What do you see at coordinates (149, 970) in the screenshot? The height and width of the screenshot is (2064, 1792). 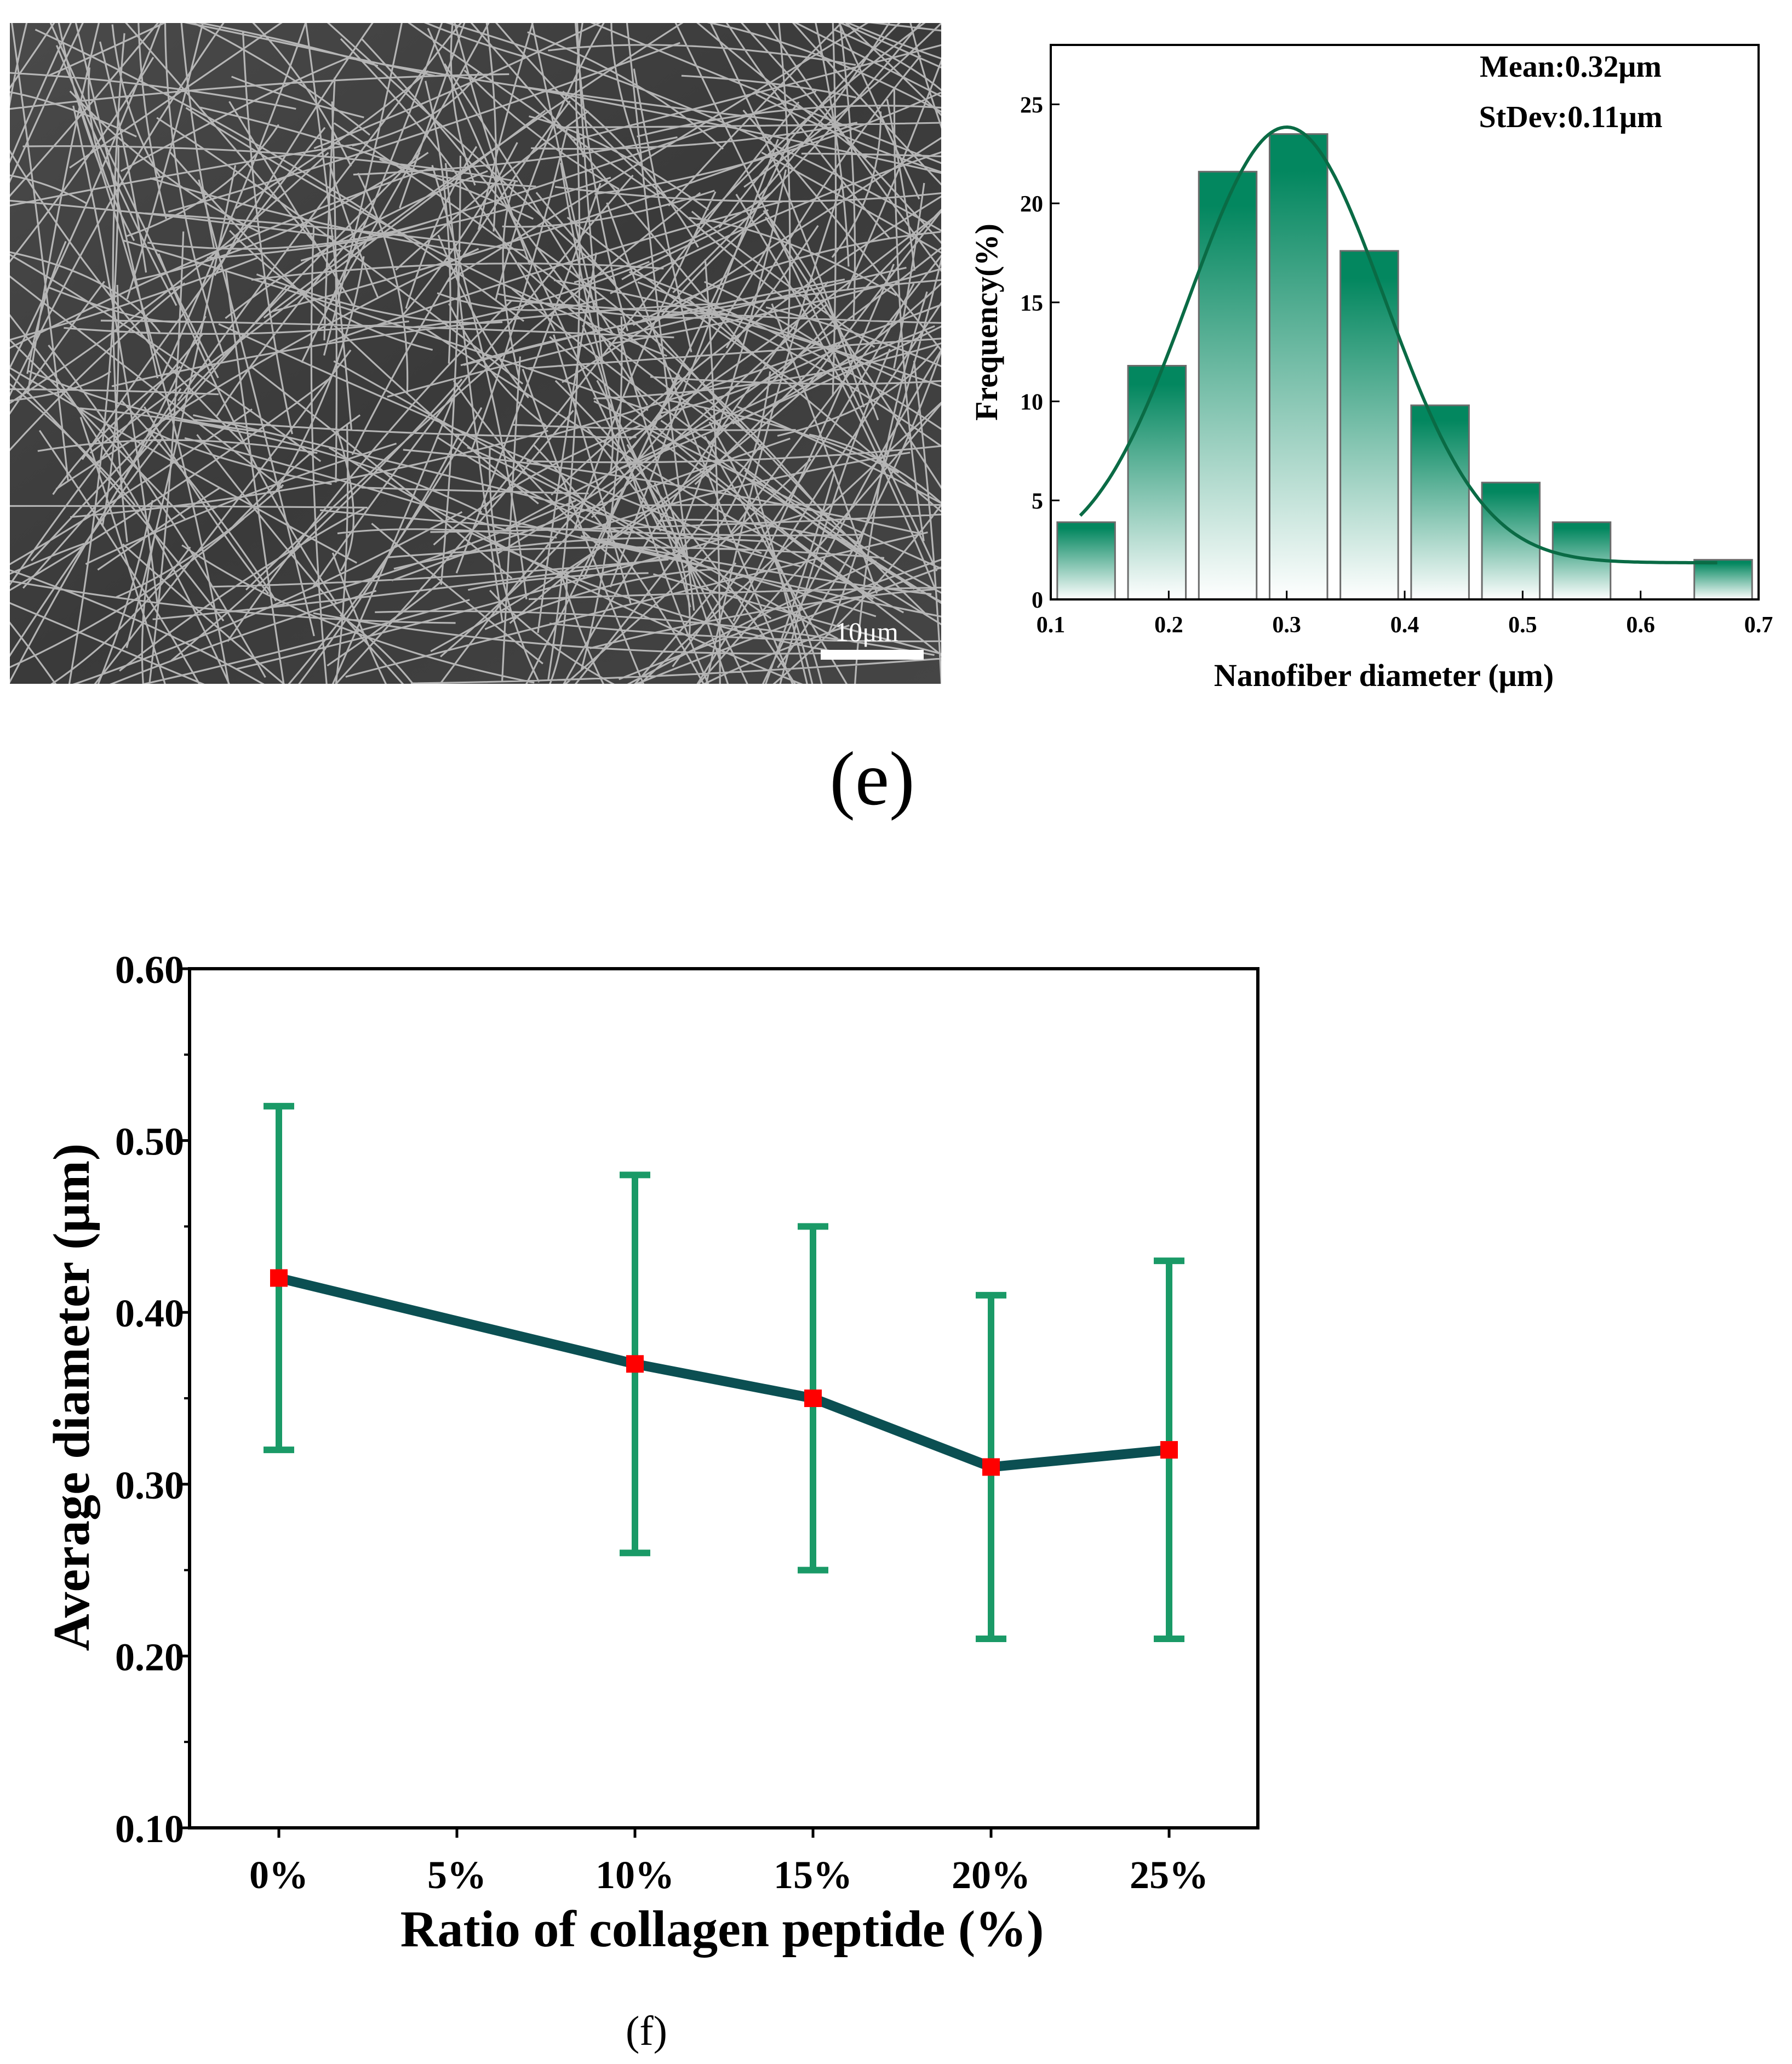 I see `line-y-tick-label: 0.60` at bounding box center [149, 970].